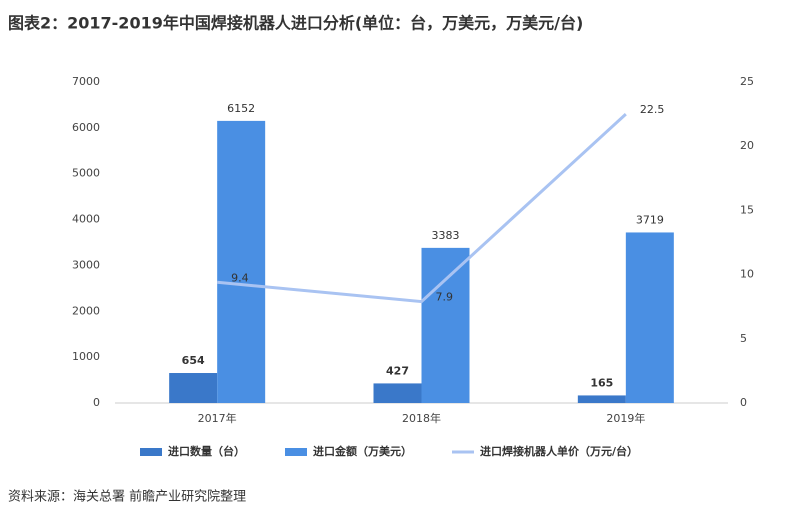  Describe the element at coordinates (86, 356) in the screenshot. I see `y-tick-label: 1000` at that location.